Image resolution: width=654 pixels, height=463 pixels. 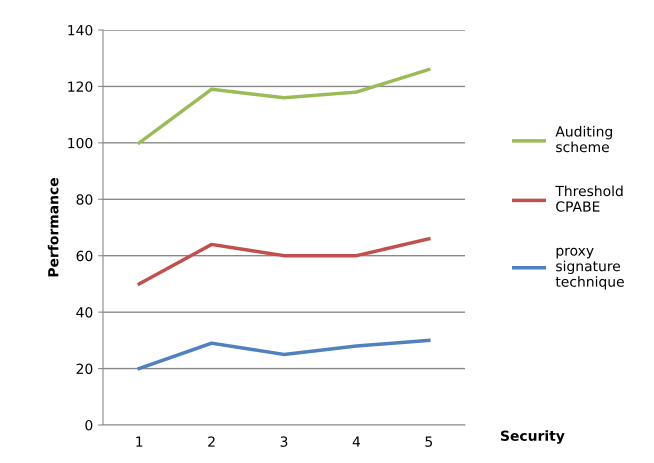 What do you see at coordinates (84, 199) in the screenshot?
I see `y-tick-label: 80` at bounding box center [84, 199].